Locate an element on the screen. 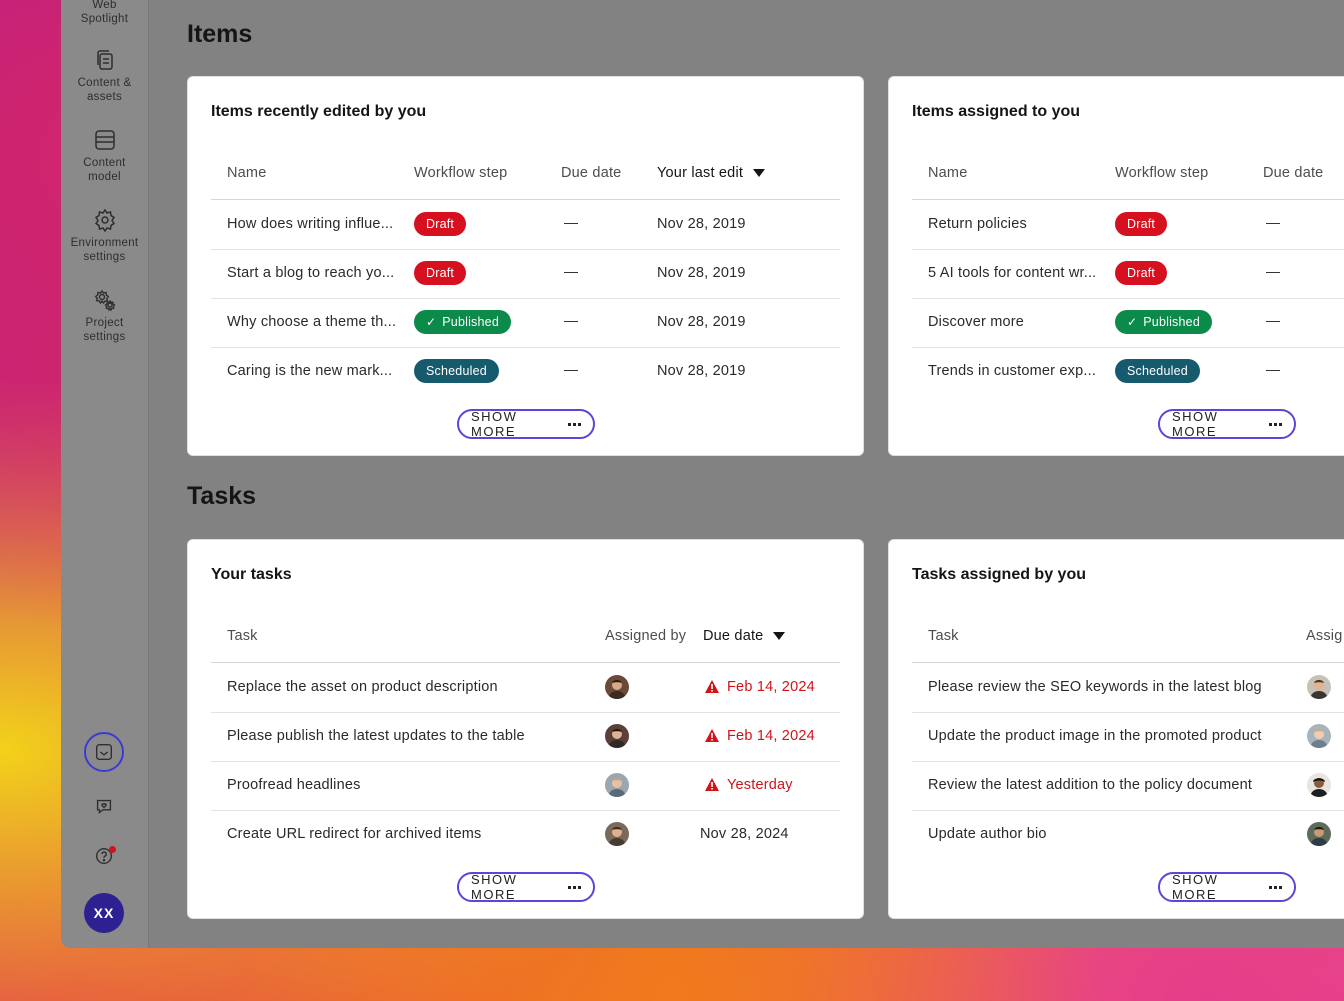  table-header: Name Workflow step Due date is located at coordinates (1128, 182).